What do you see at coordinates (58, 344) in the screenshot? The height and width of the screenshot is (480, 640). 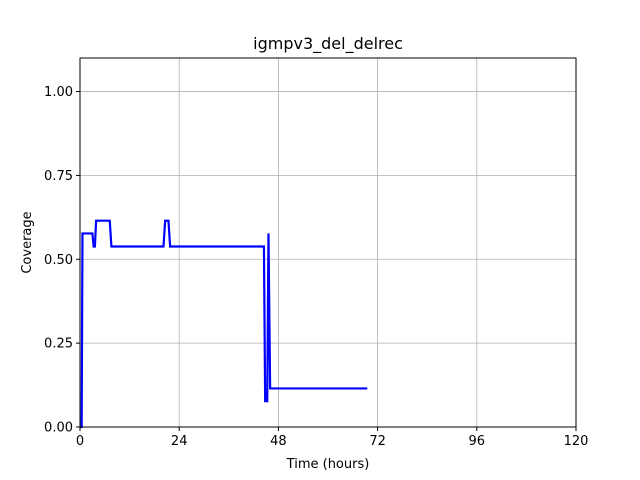 I see `y-tick-label: 0.25` at bounding box center [58, 344].